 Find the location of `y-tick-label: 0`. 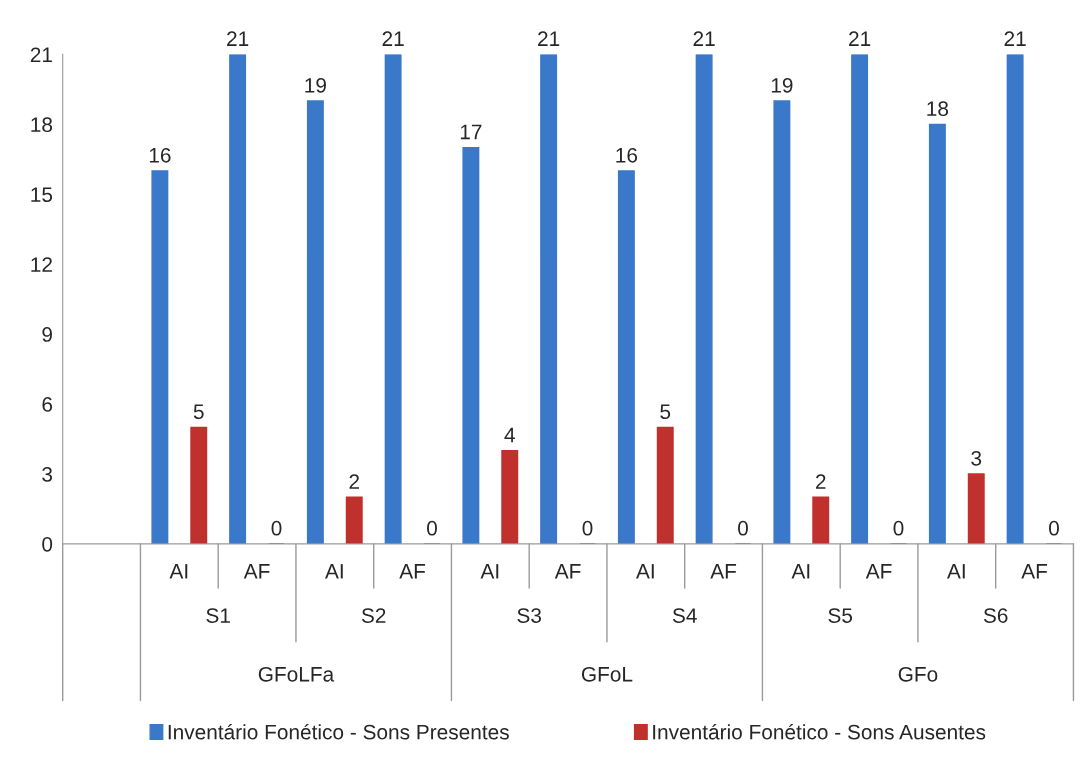

y-tick-label: 0 is located at coordinates (47, 544).